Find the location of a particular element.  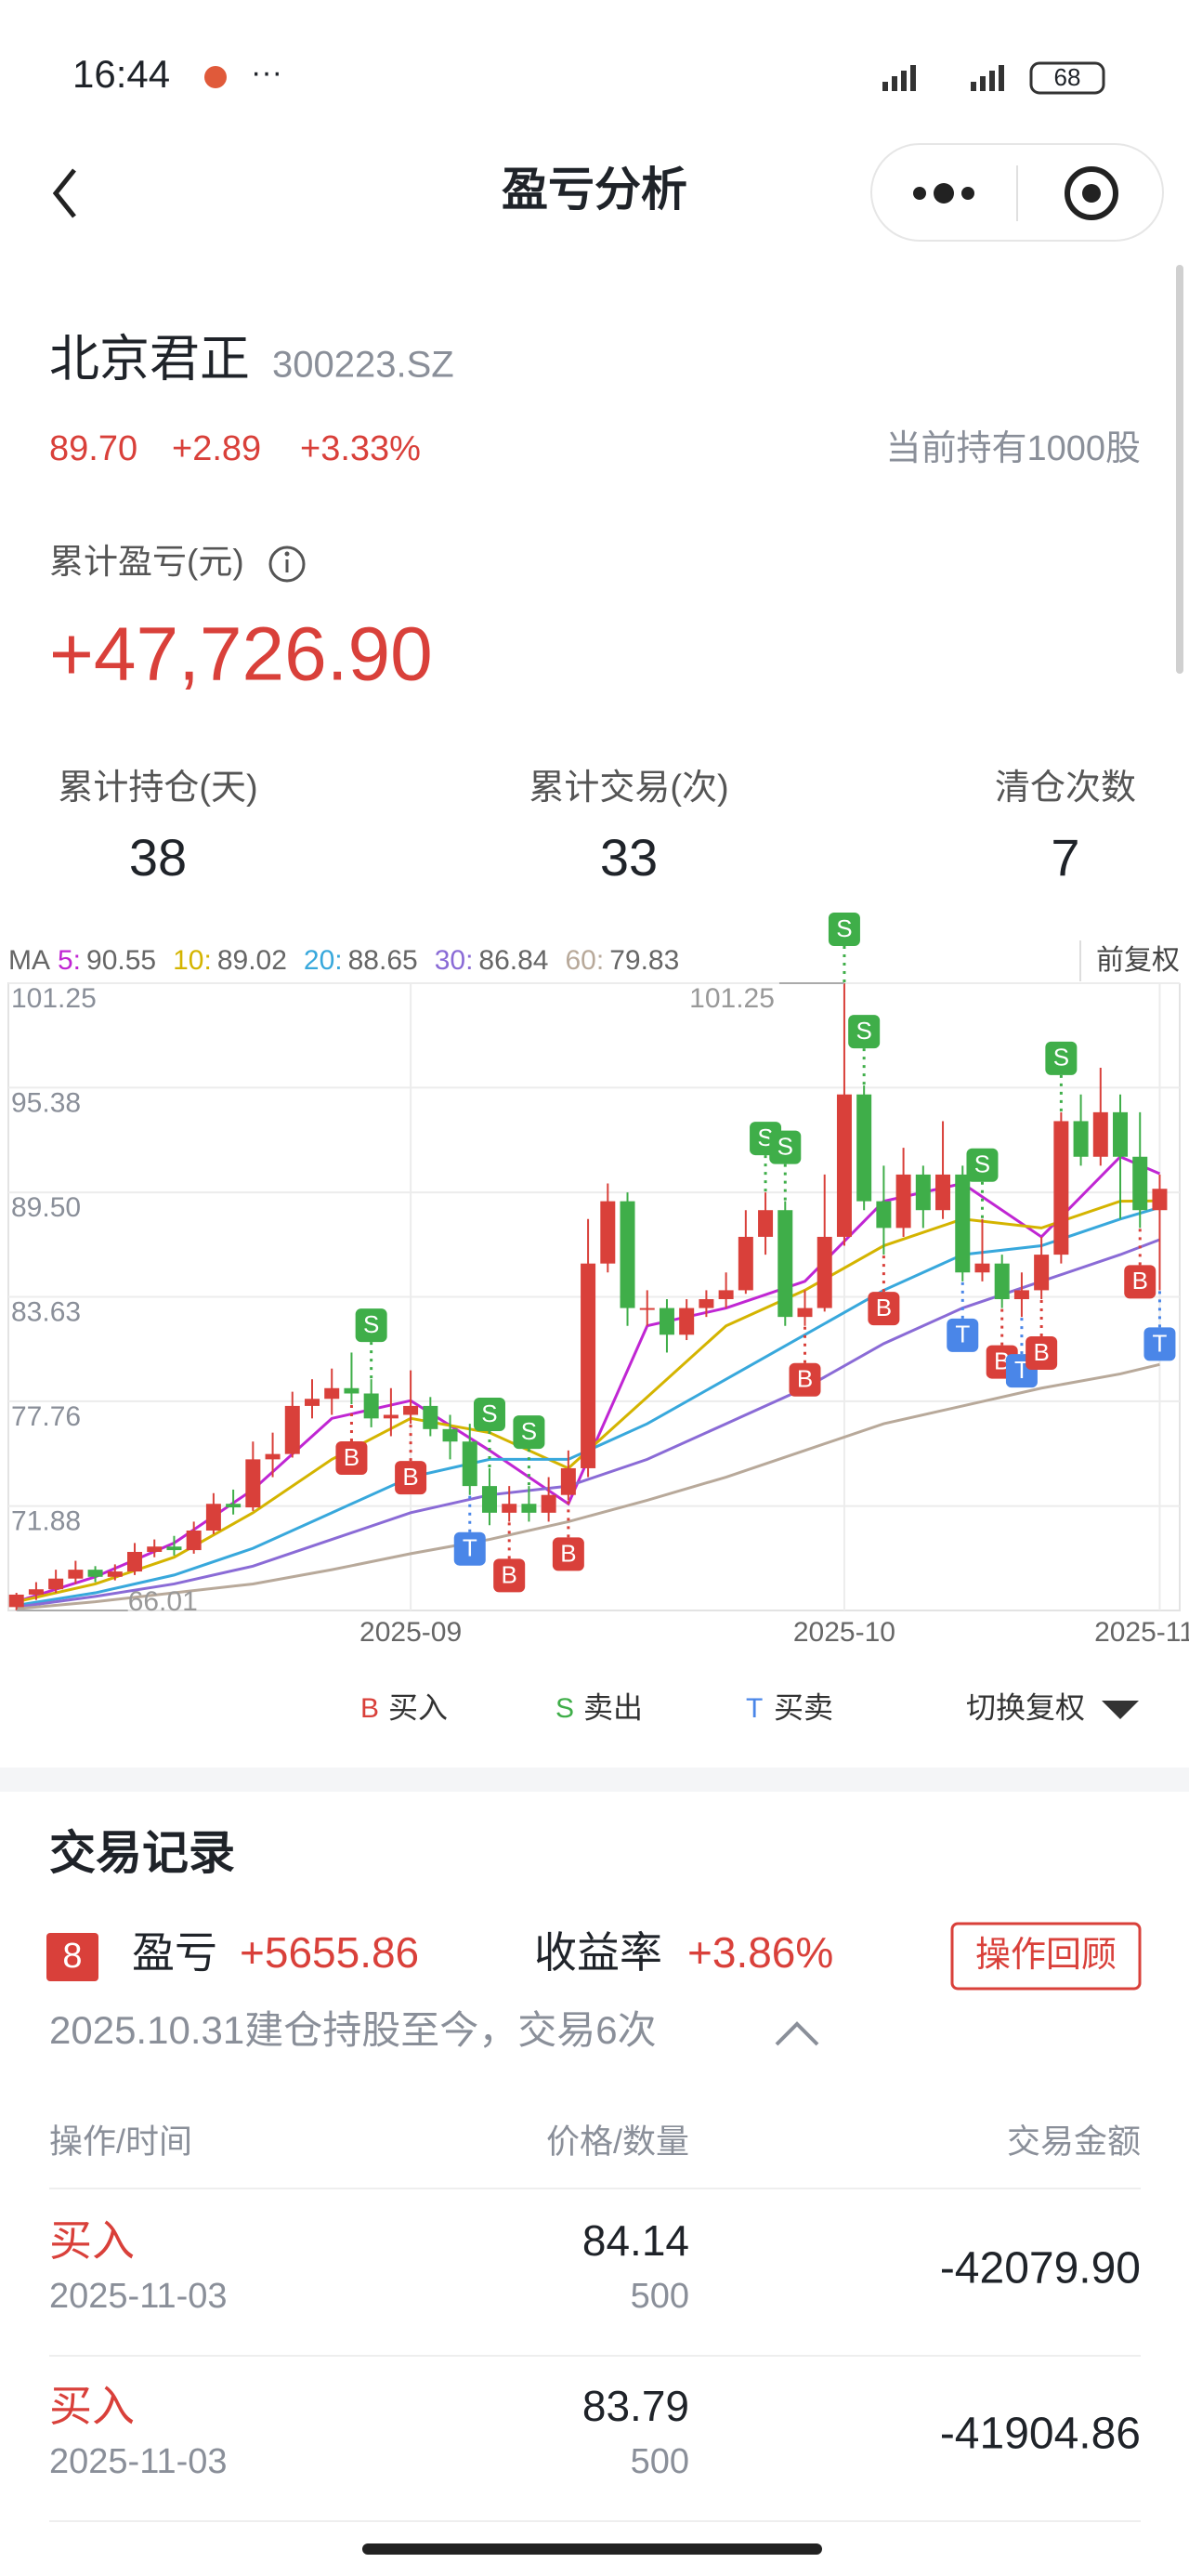

info-icon-dot is located at coordinates (287, 554).